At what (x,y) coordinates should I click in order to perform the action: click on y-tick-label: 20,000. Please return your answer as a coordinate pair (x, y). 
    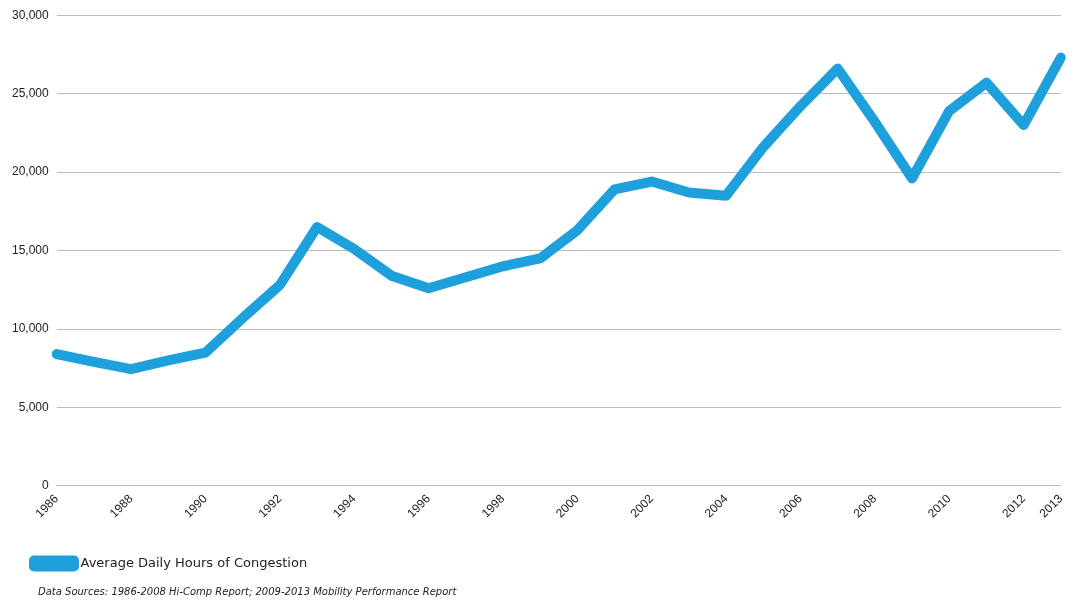
    Looking at the image, I should click on (31, 171).